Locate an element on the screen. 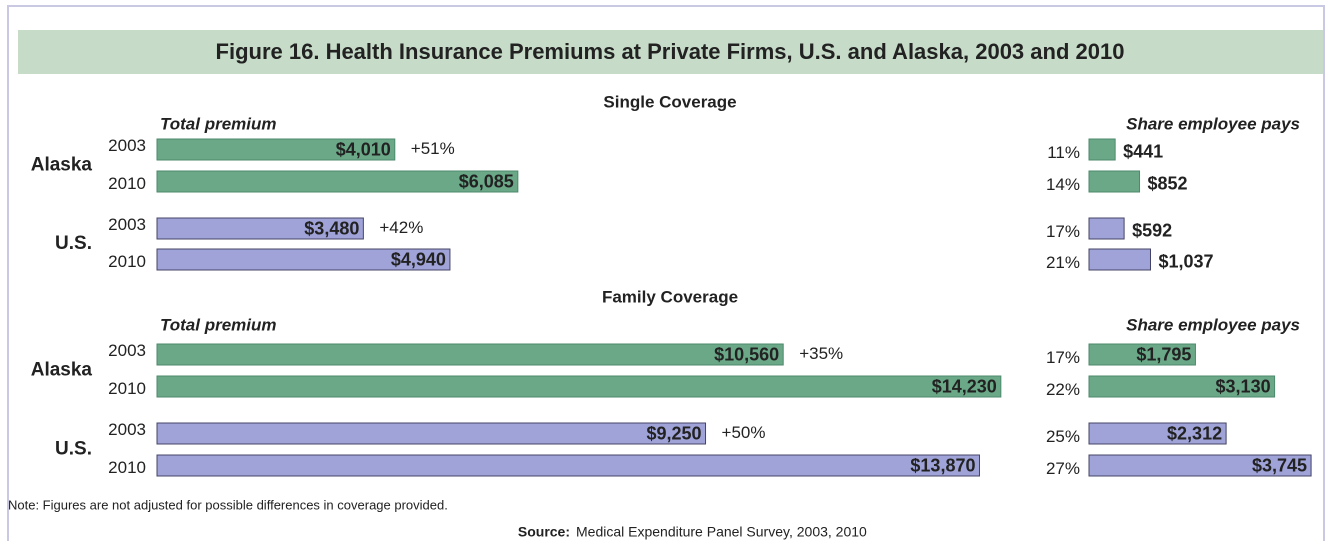  change-label: +51% is located at coordinates (433, 148).